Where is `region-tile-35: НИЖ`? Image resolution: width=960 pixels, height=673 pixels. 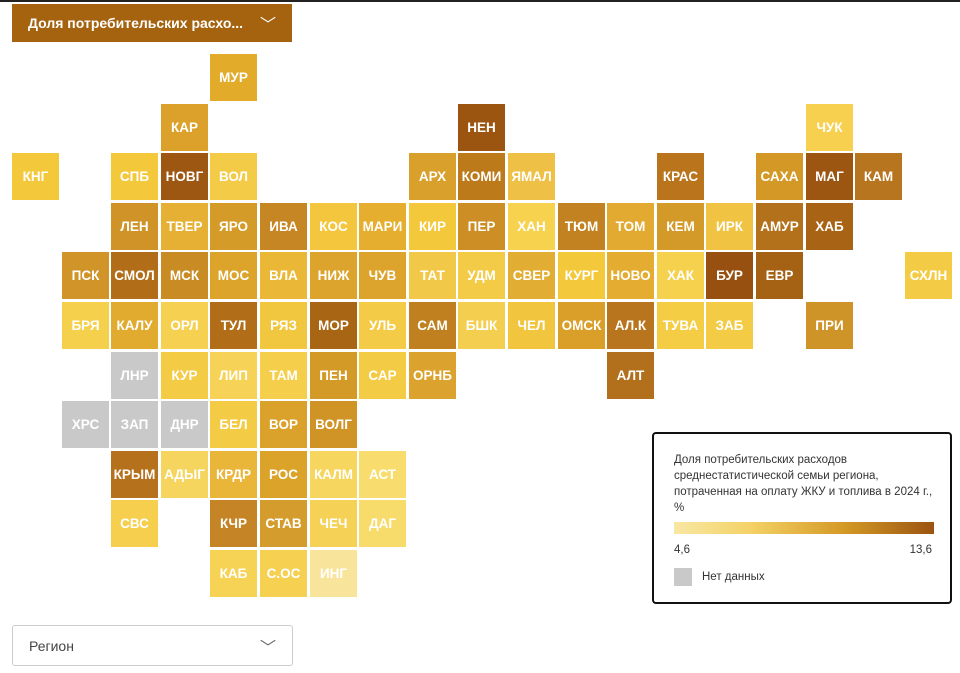 region-tile-35: НИЖ is located at coordinates (333, 275).